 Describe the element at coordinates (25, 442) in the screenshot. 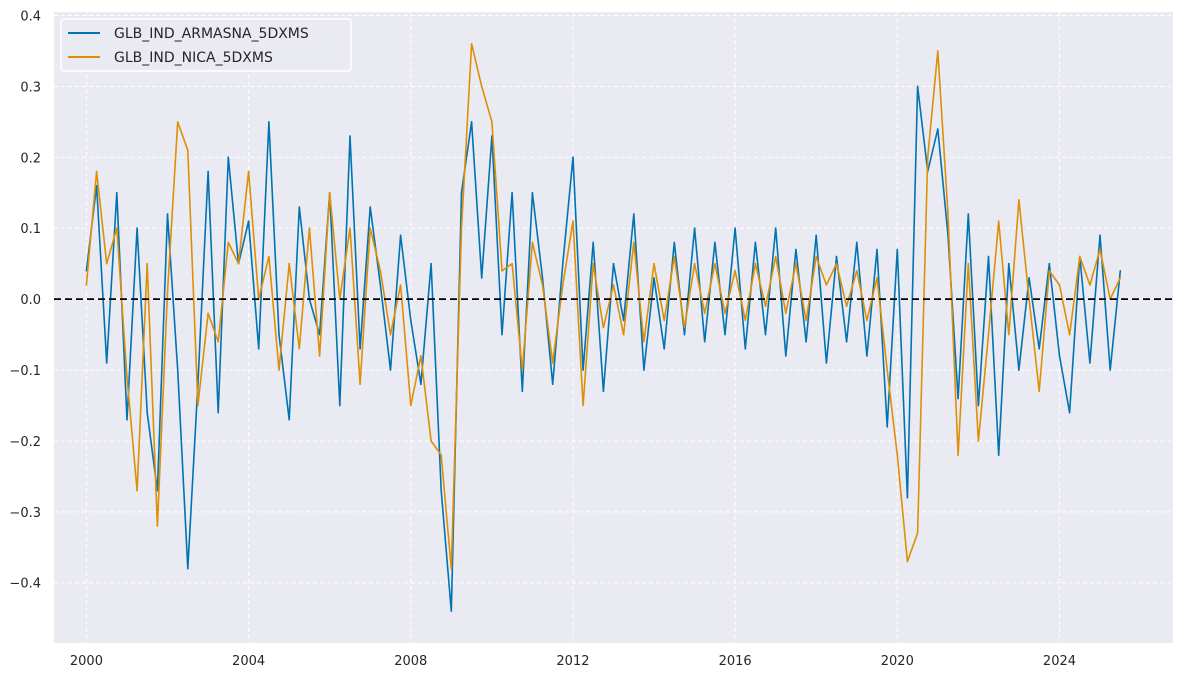

I see `y-tick-label: −0.2` at that location.